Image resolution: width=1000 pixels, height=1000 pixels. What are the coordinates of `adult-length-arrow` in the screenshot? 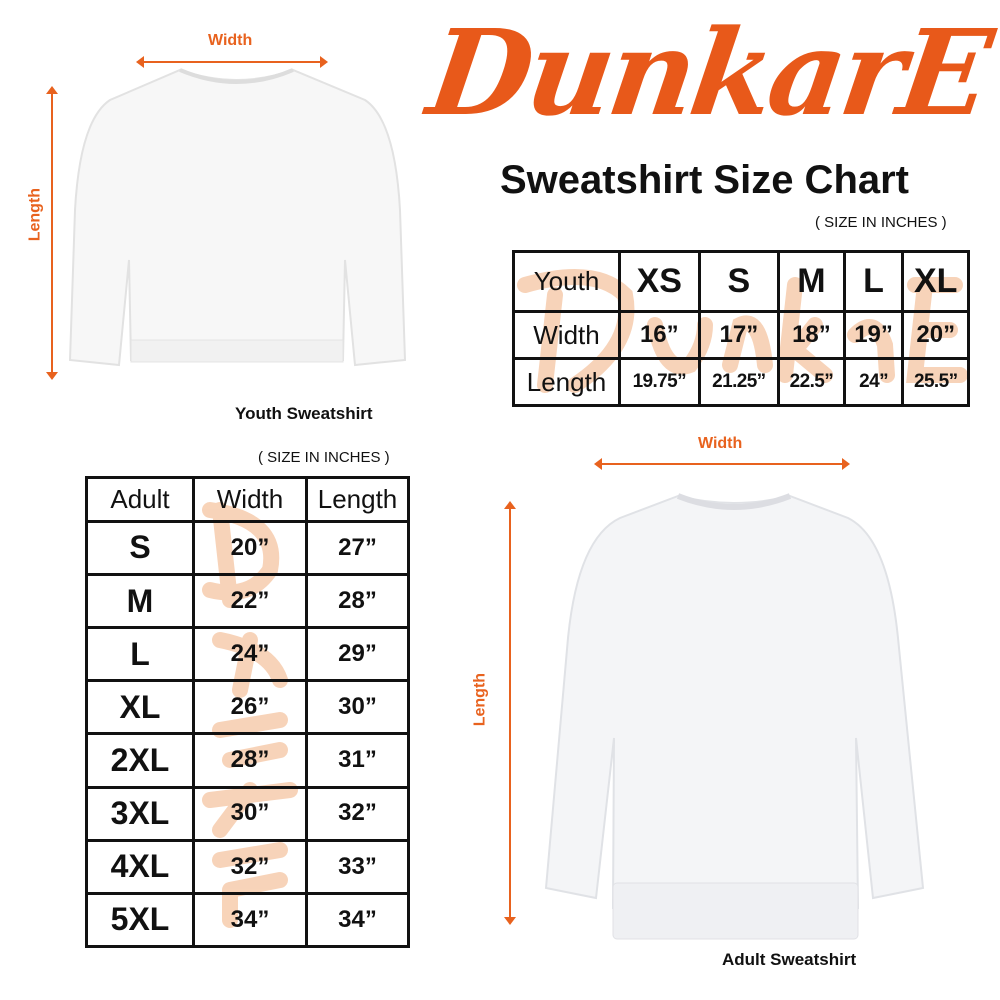 It's located at (510, 713).